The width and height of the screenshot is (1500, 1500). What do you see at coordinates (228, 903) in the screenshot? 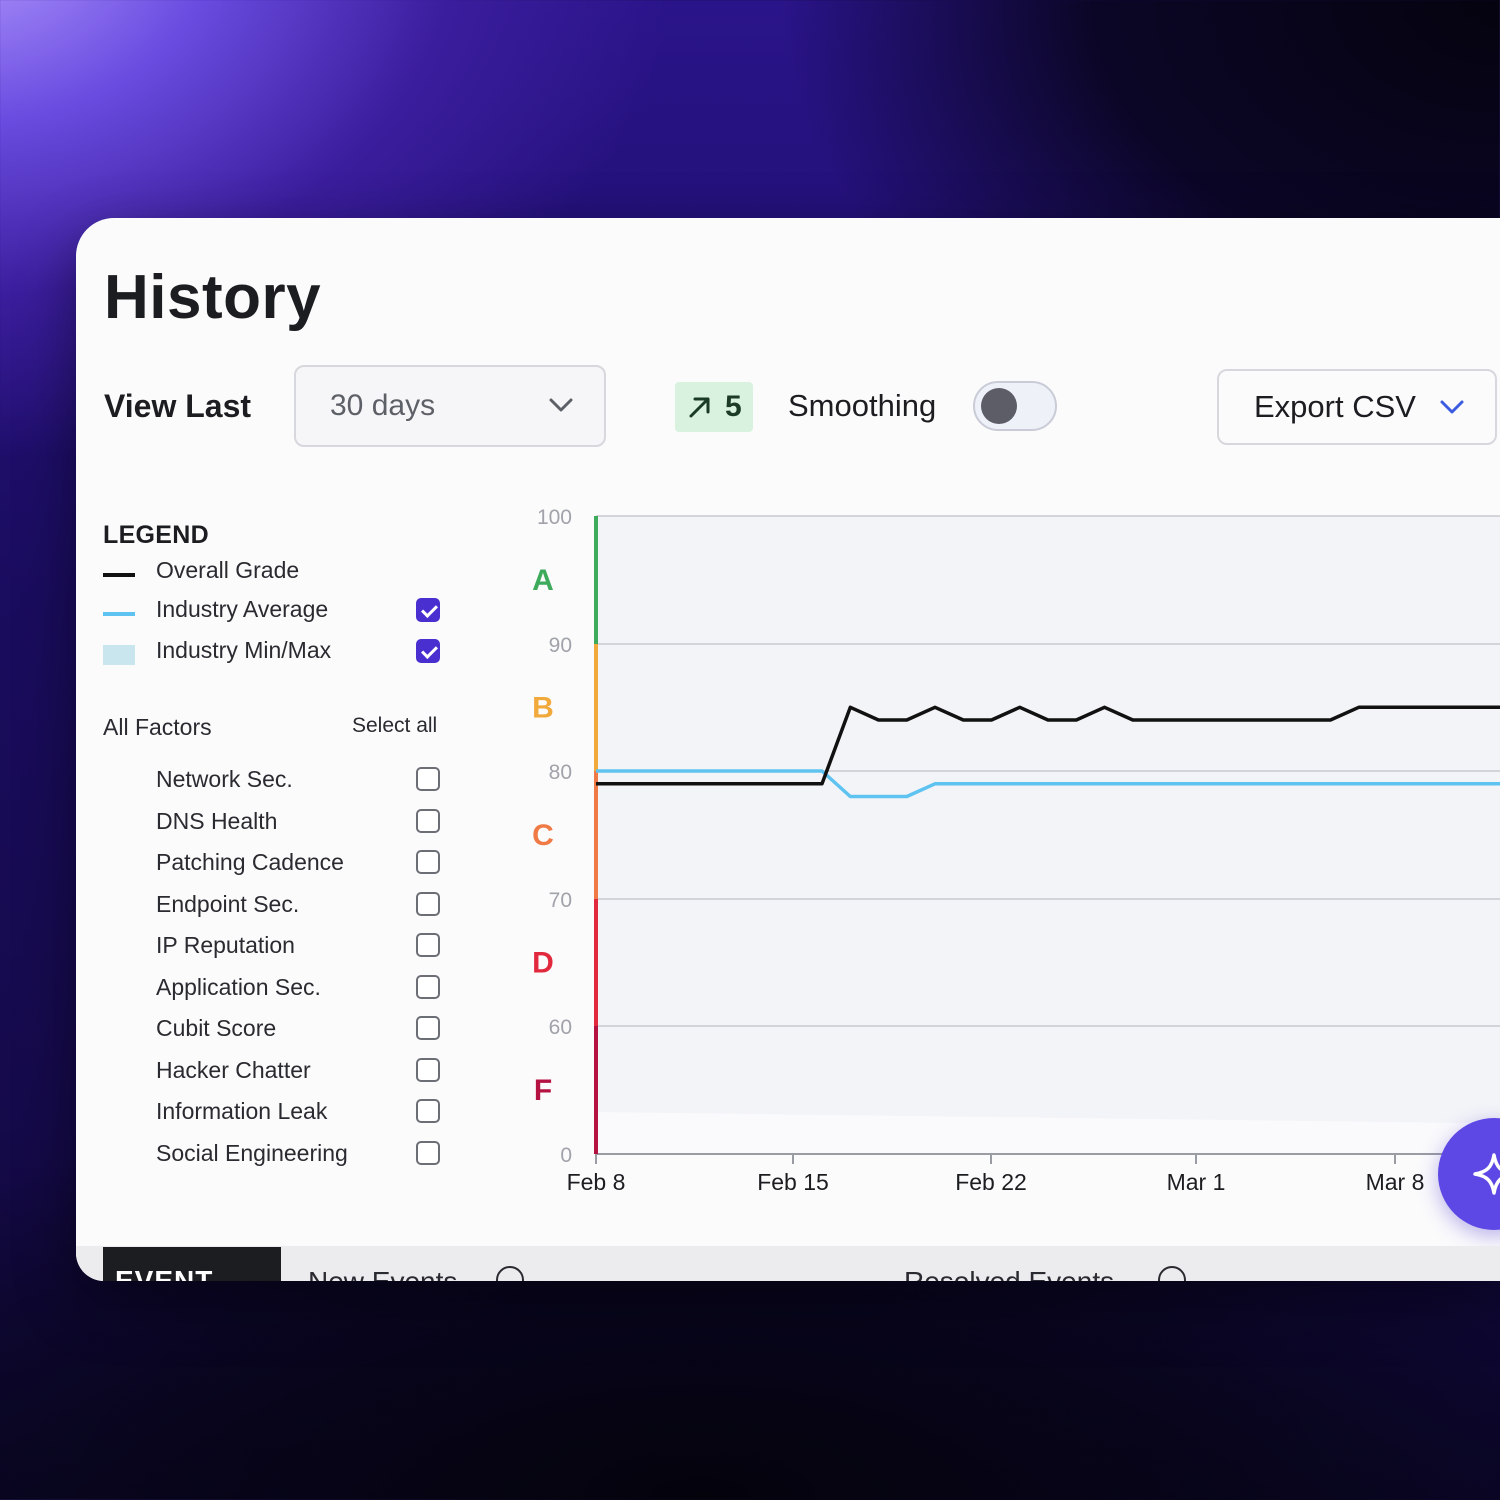
I see `factor-label: Endpoint Sec.` at bounding box center [228, 903].